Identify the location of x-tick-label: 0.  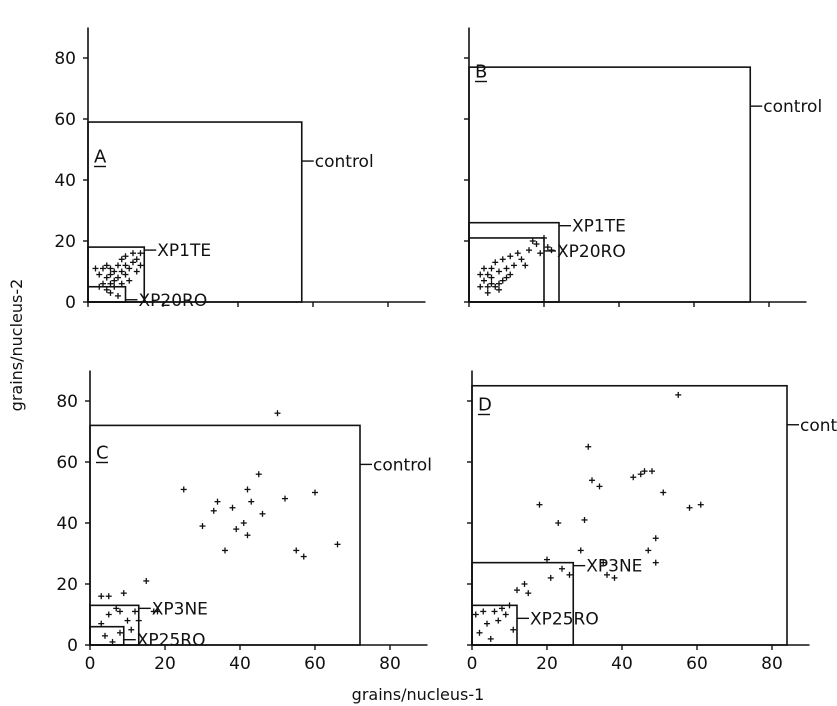
(472, 664).